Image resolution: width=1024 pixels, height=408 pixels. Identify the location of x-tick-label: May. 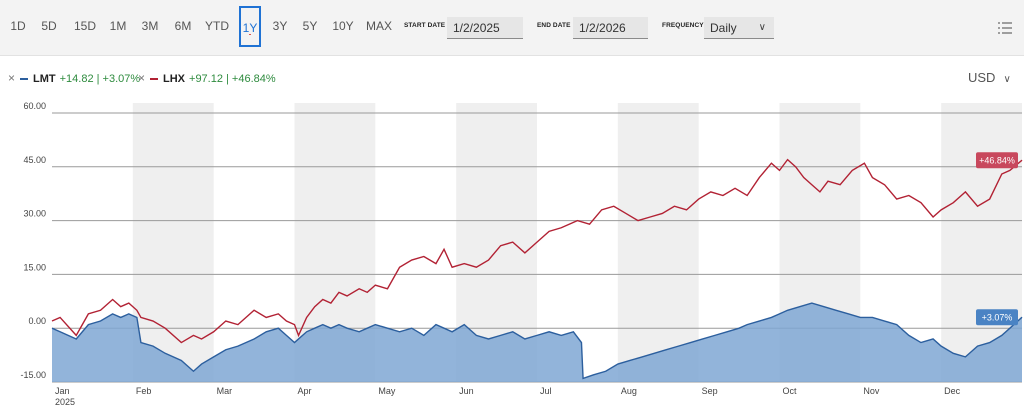
(387, 391).